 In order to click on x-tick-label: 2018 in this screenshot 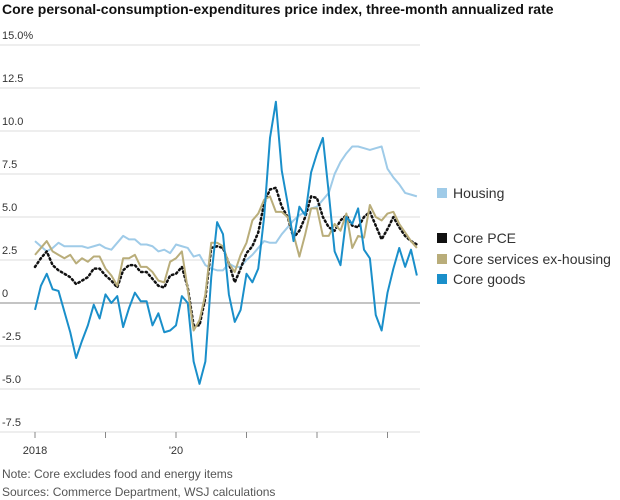, I will do `click(35, 451)`.